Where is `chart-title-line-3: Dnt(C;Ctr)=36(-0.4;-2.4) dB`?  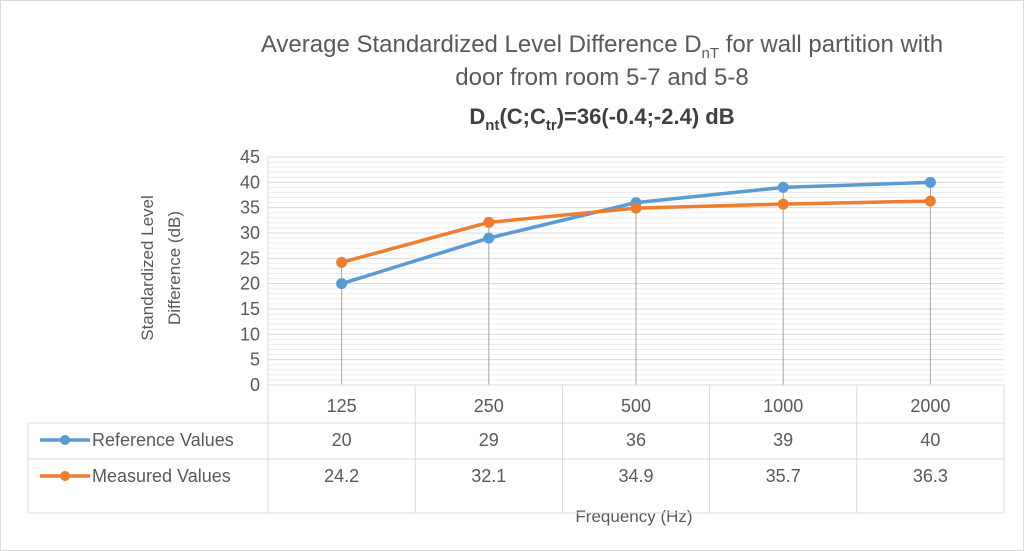 chart-title-line-3: Dnt(C;Ctr)=36(-0.4;-2.4) dB is located at coordinates (601, 119).